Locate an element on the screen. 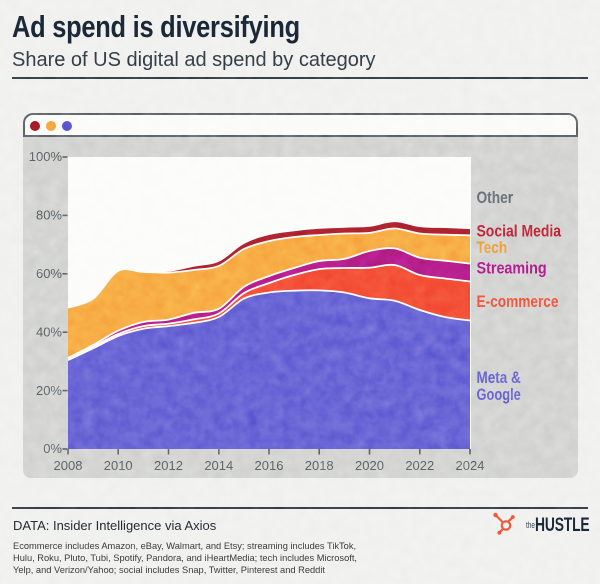 The width and height of the screenshot is (600, 584). svg-text: Meta & is located at coordinates (499, 378).